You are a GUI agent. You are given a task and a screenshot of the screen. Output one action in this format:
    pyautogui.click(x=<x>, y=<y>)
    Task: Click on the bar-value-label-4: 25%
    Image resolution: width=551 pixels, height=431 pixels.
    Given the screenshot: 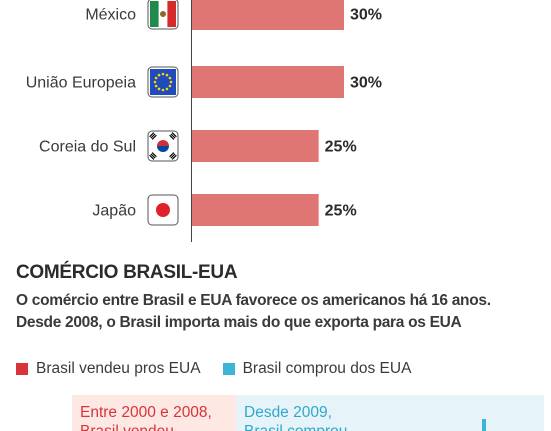 What is the action you would take?
    pyautogui.click(x=341, y=211)
    